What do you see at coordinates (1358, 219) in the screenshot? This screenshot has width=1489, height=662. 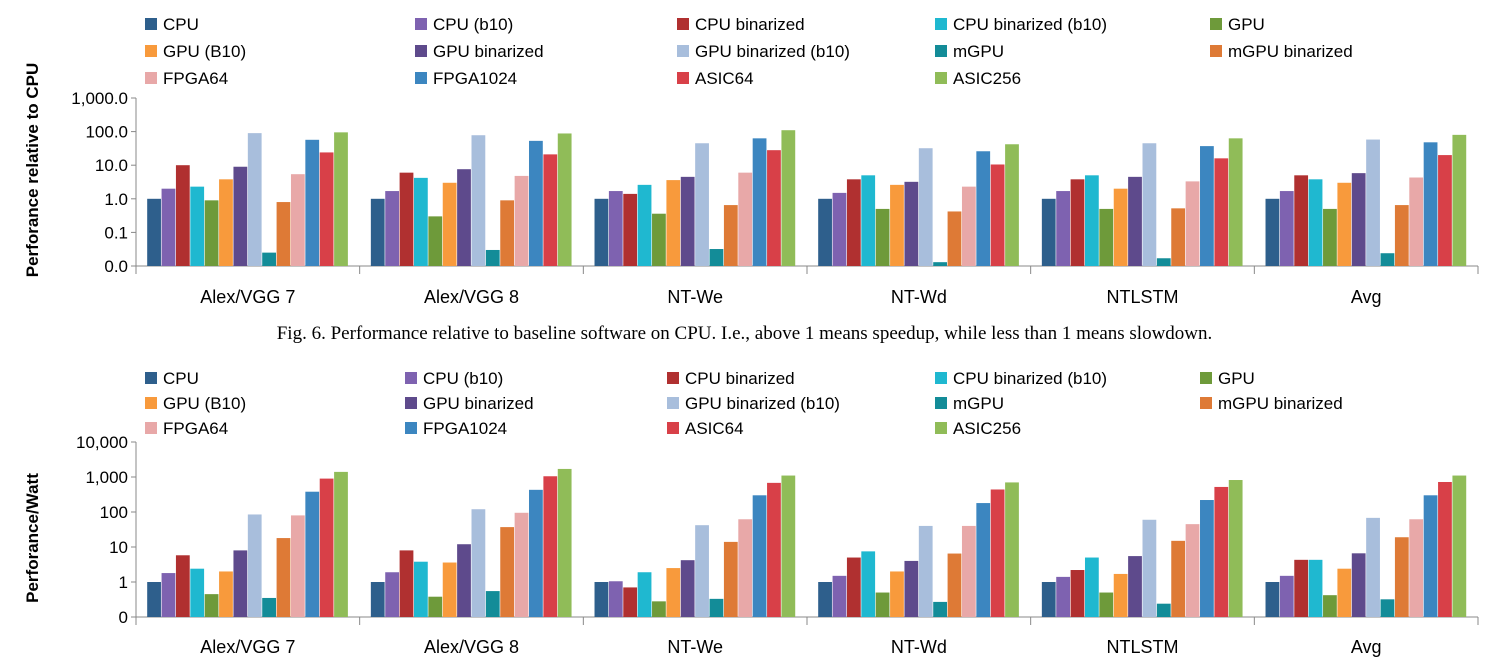 I see `perf-bar-gpu-binarized-avg` at bounding box center [1358, 219].